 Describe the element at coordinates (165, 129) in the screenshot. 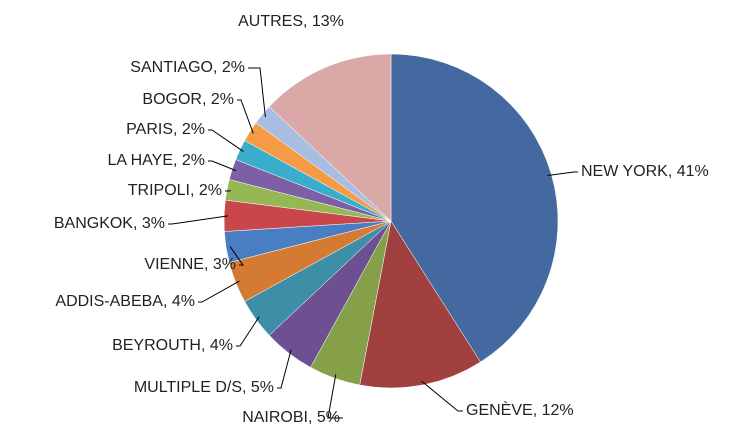

I see `data-label: PARIS, 2%` at that location.